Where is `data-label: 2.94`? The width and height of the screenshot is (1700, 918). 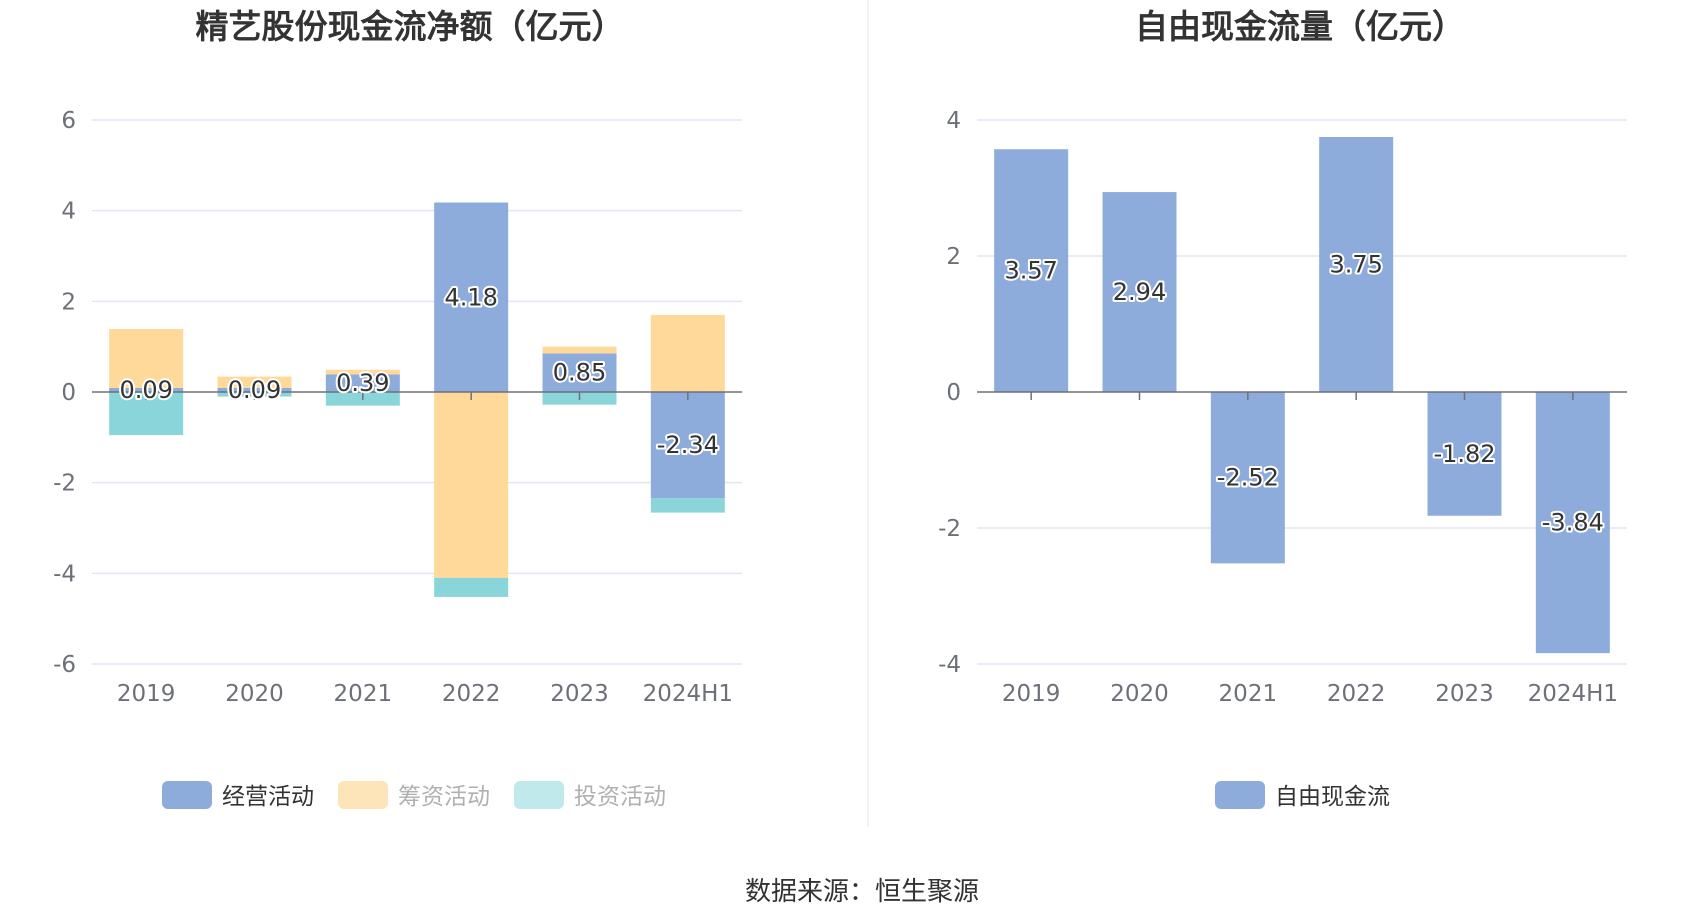
data-label: 2.94 is located at coordinates (1139, 292).